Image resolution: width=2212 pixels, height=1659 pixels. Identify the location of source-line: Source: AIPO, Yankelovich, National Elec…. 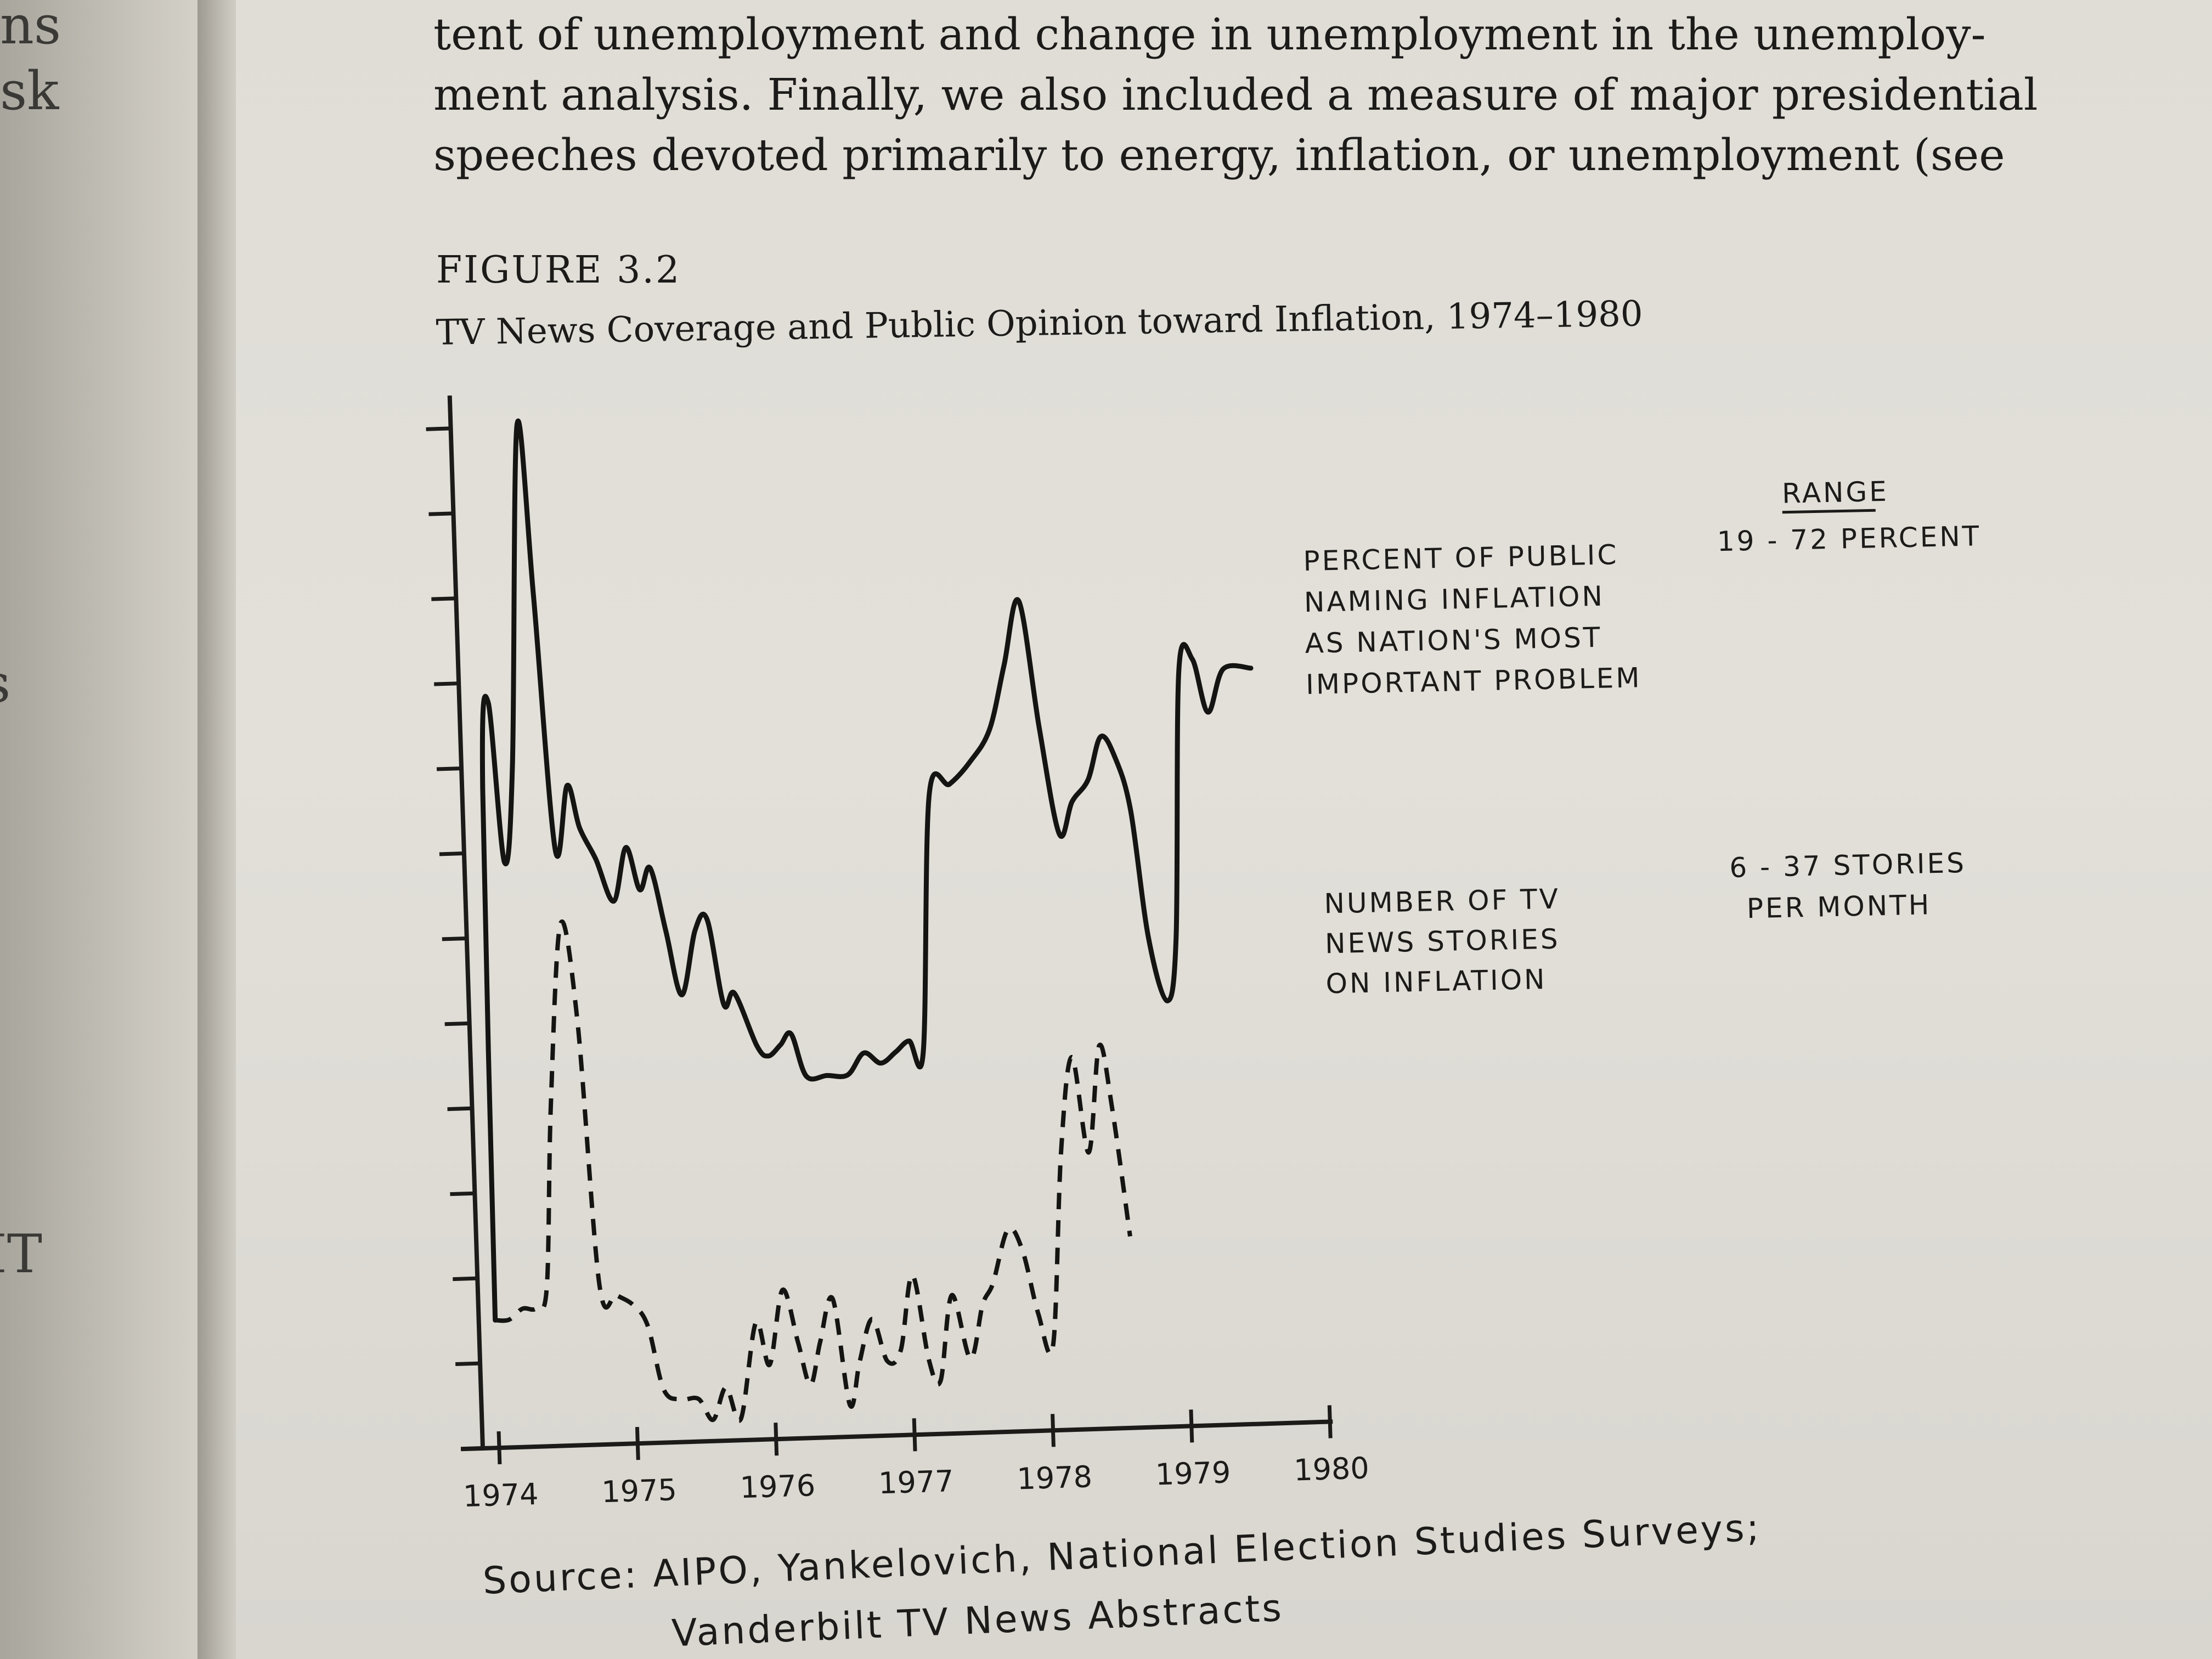
(1122, 1555).